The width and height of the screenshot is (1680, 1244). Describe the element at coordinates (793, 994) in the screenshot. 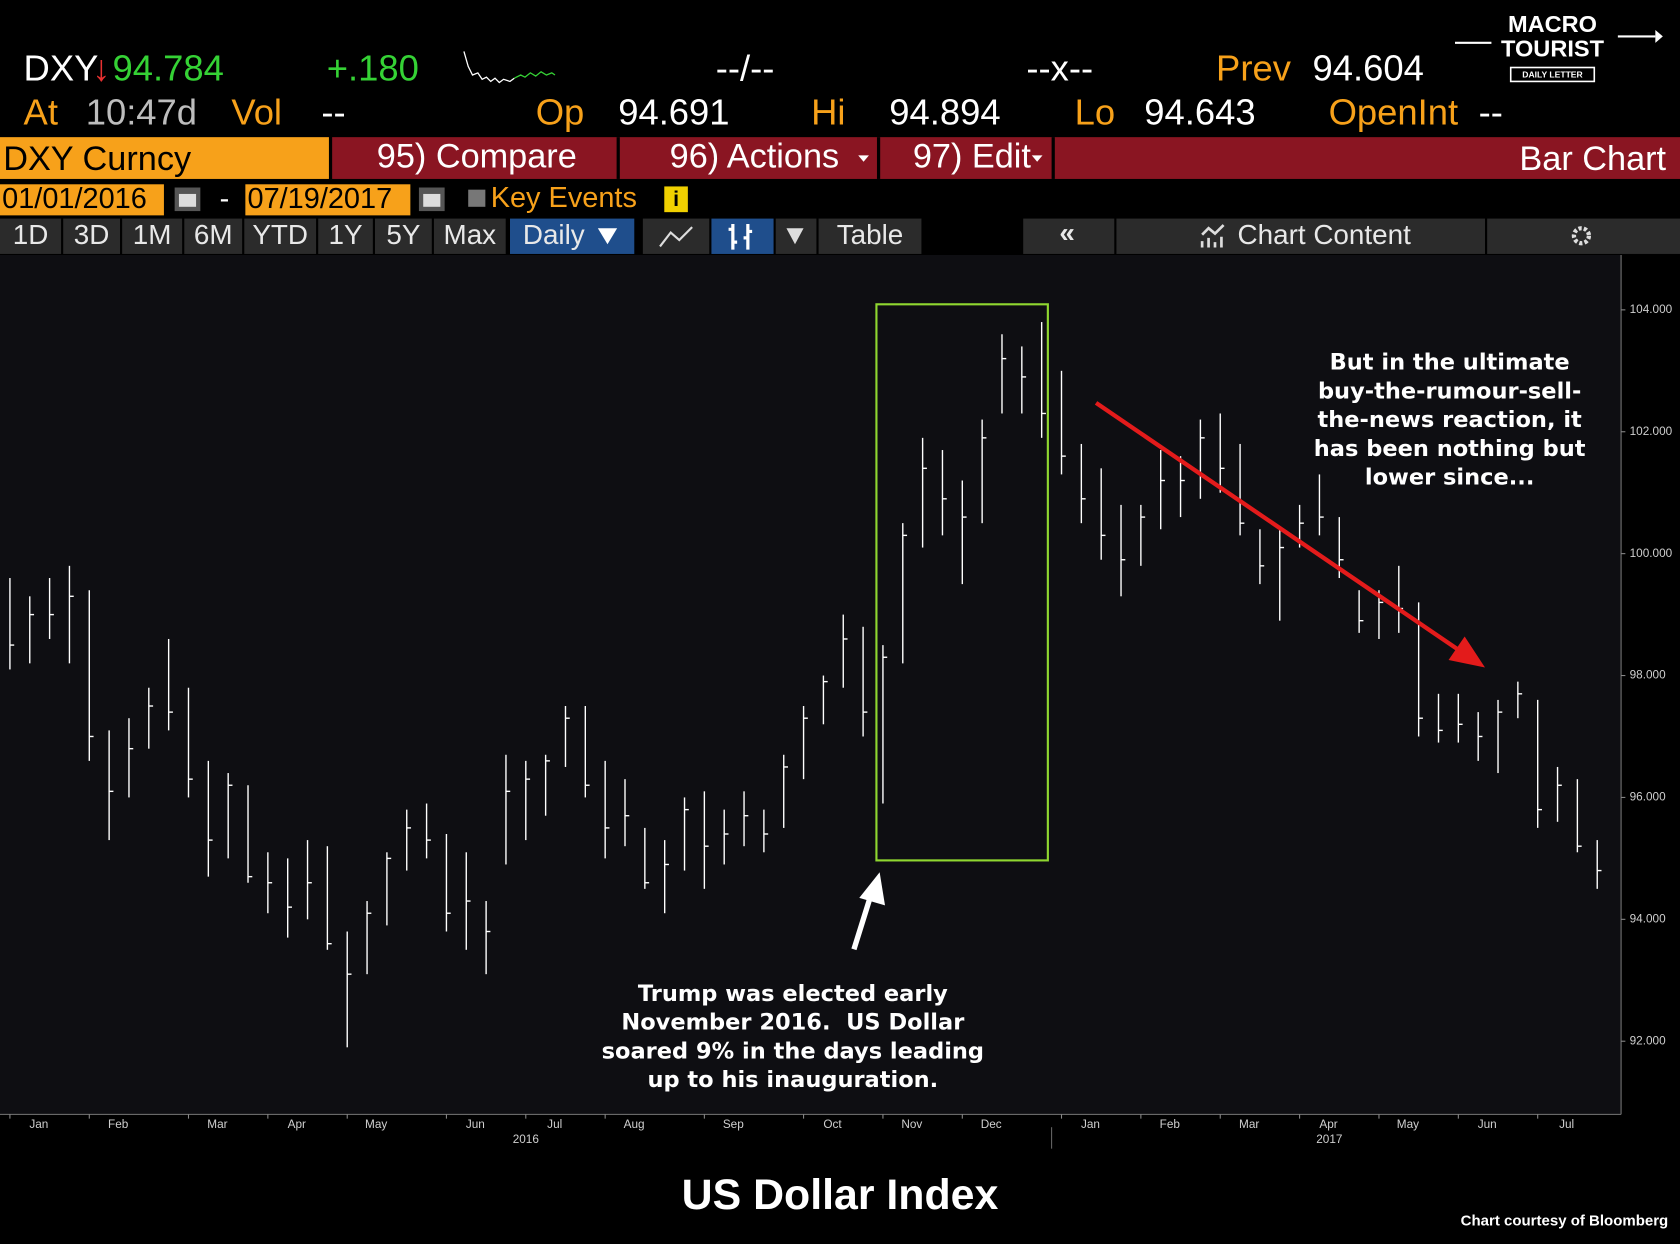

I see `annotation-line: Trump was elected early` at that location.